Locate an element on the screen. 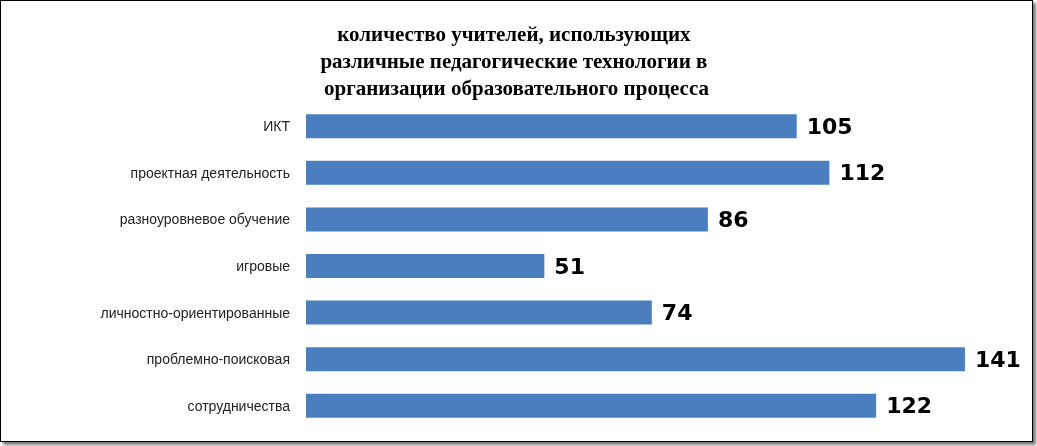  chart-title: количество учителей, использующих различные педагогические технологии в организации образовательного процесса is located at coordinates (516, 60).